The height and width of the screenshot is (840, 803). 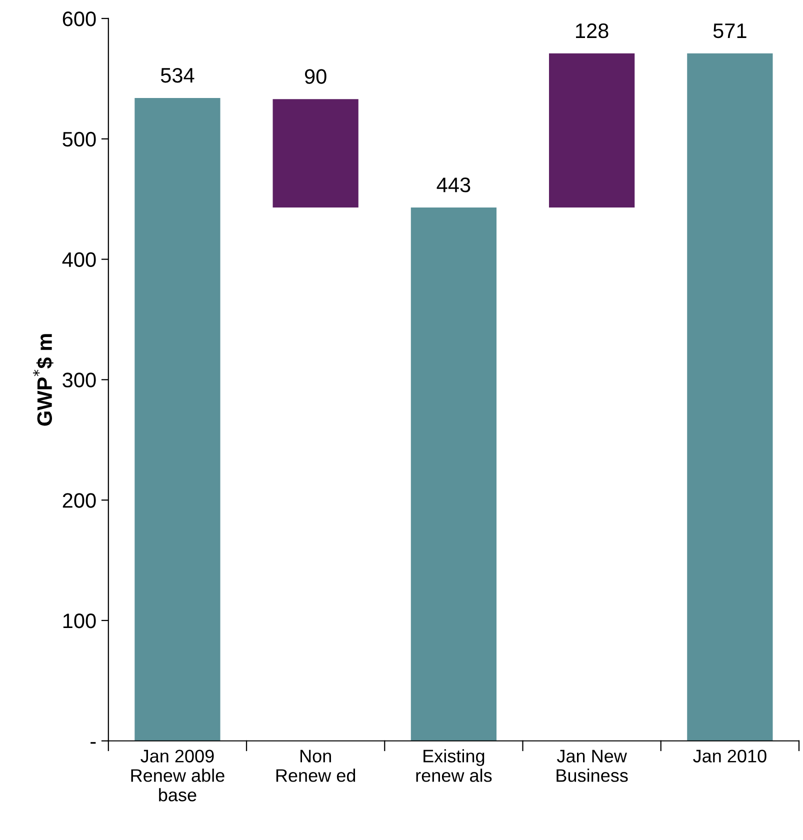 What do you see at coordinates (316, 766) in the screenshot?
I see `x-tick-label: Non Renew ed` at bounding box center [316, 766].